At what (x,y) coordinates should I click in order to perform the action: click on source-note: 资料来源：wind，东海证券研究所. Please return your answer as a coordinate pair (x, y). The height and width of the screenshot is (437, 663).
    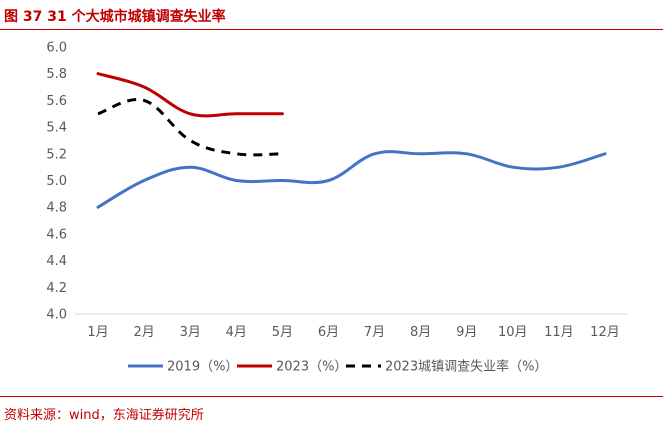
    Looking at the image, I should click on (104, 415).